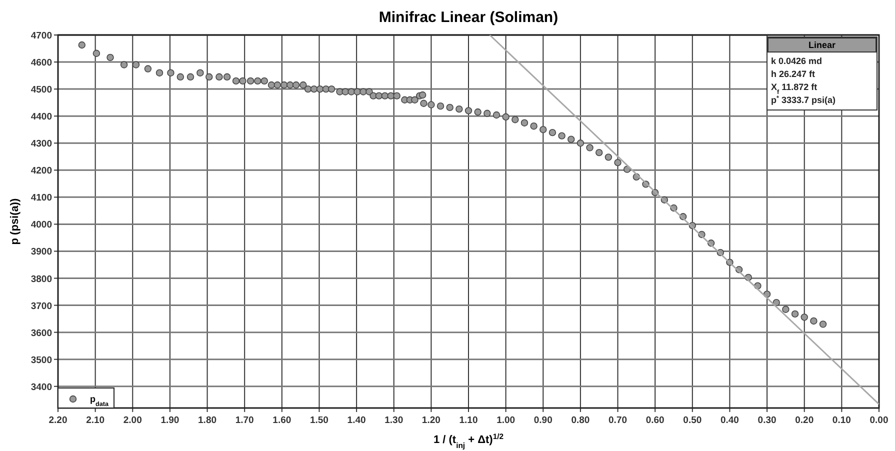 The image size is (895, 451). Describe the element at coordinates (207, 420) in the screenshot. I see `x-tick-label: 1.80` at that location.